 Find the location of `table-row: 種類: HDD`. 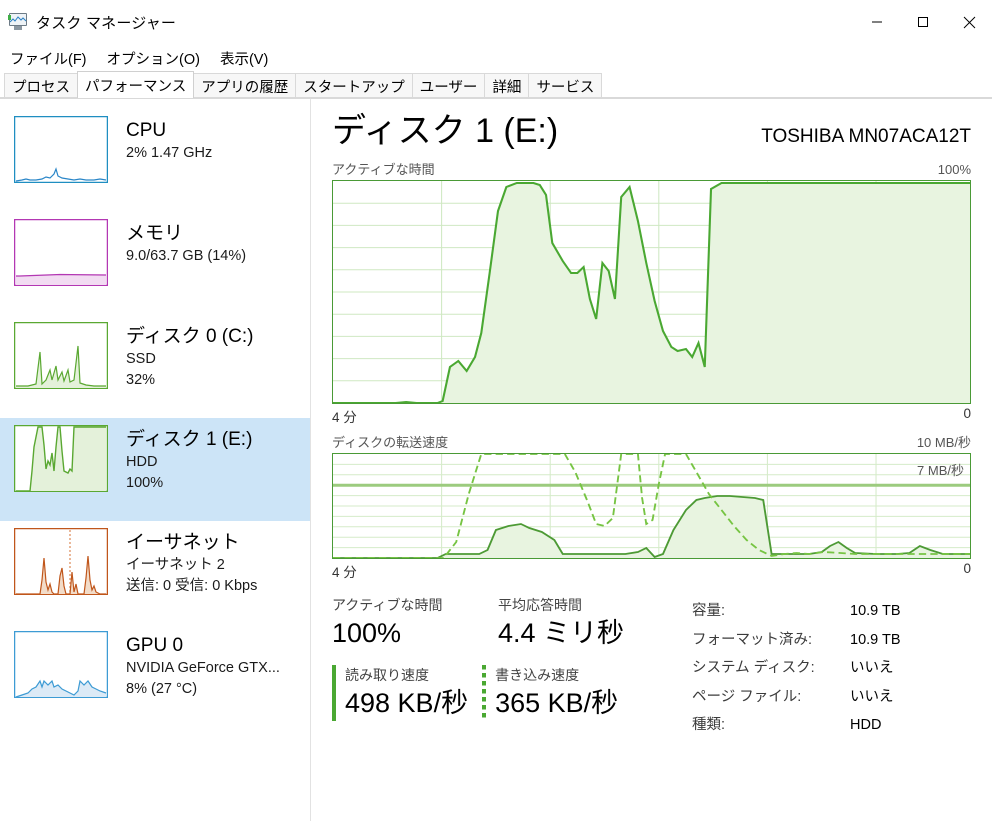

table-row: 種類: HDD is located at coordinates (831, 725).